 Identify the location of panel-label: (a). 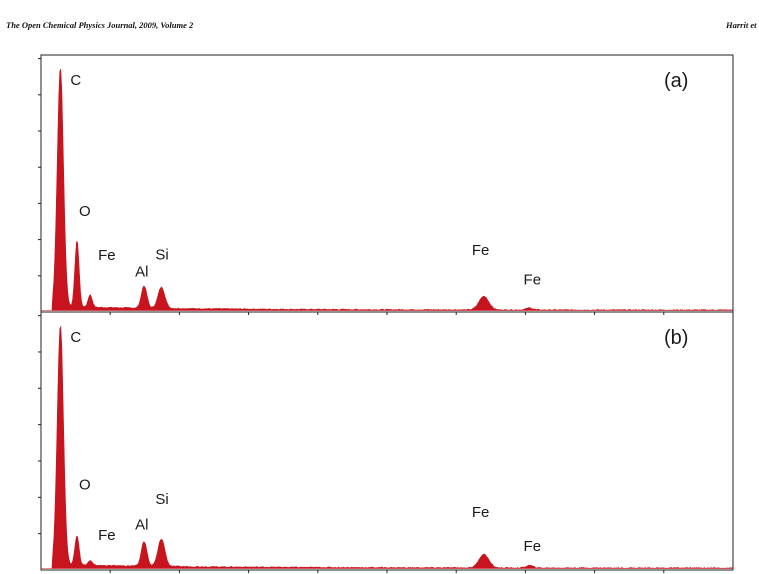
(676, 81).